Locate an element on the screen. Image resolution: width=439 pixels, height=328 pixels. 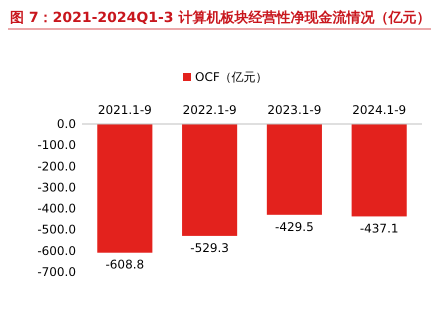
data-label: -429.5 is located at coordinates (294, 227).